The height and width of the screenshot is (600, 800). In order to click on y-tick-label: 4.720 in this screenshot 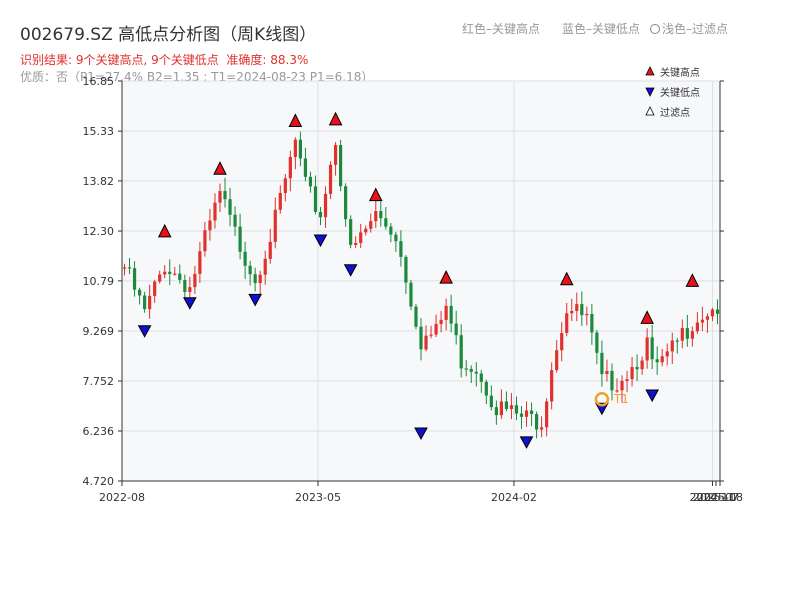, I will do `click(99, 481)`.